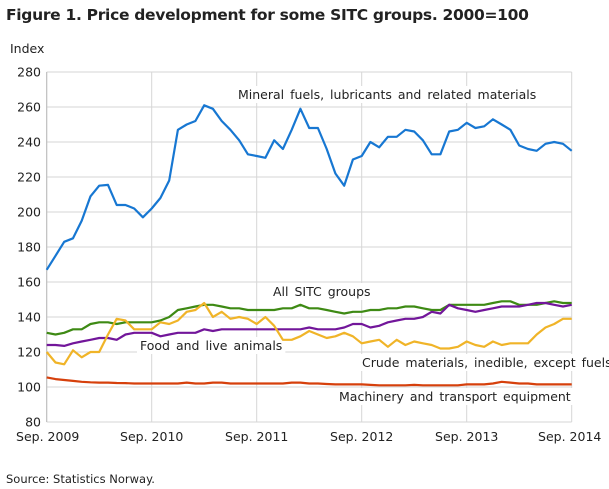  I want to click on series-label: All SITC groups, so click(322, 291).